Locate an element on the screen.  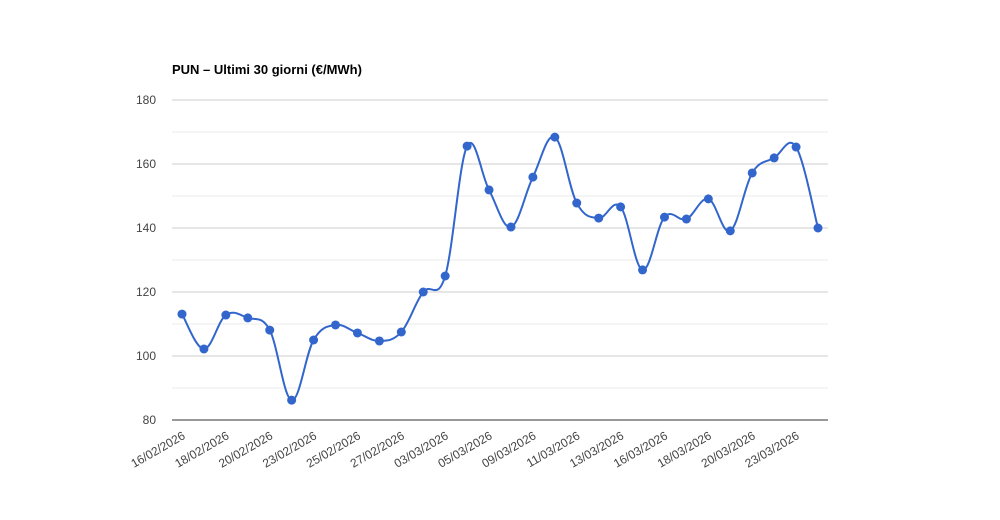
chart-title: PUN – Ultimi 30 giorni (€/MWh) is located at coordinates (267, 69).